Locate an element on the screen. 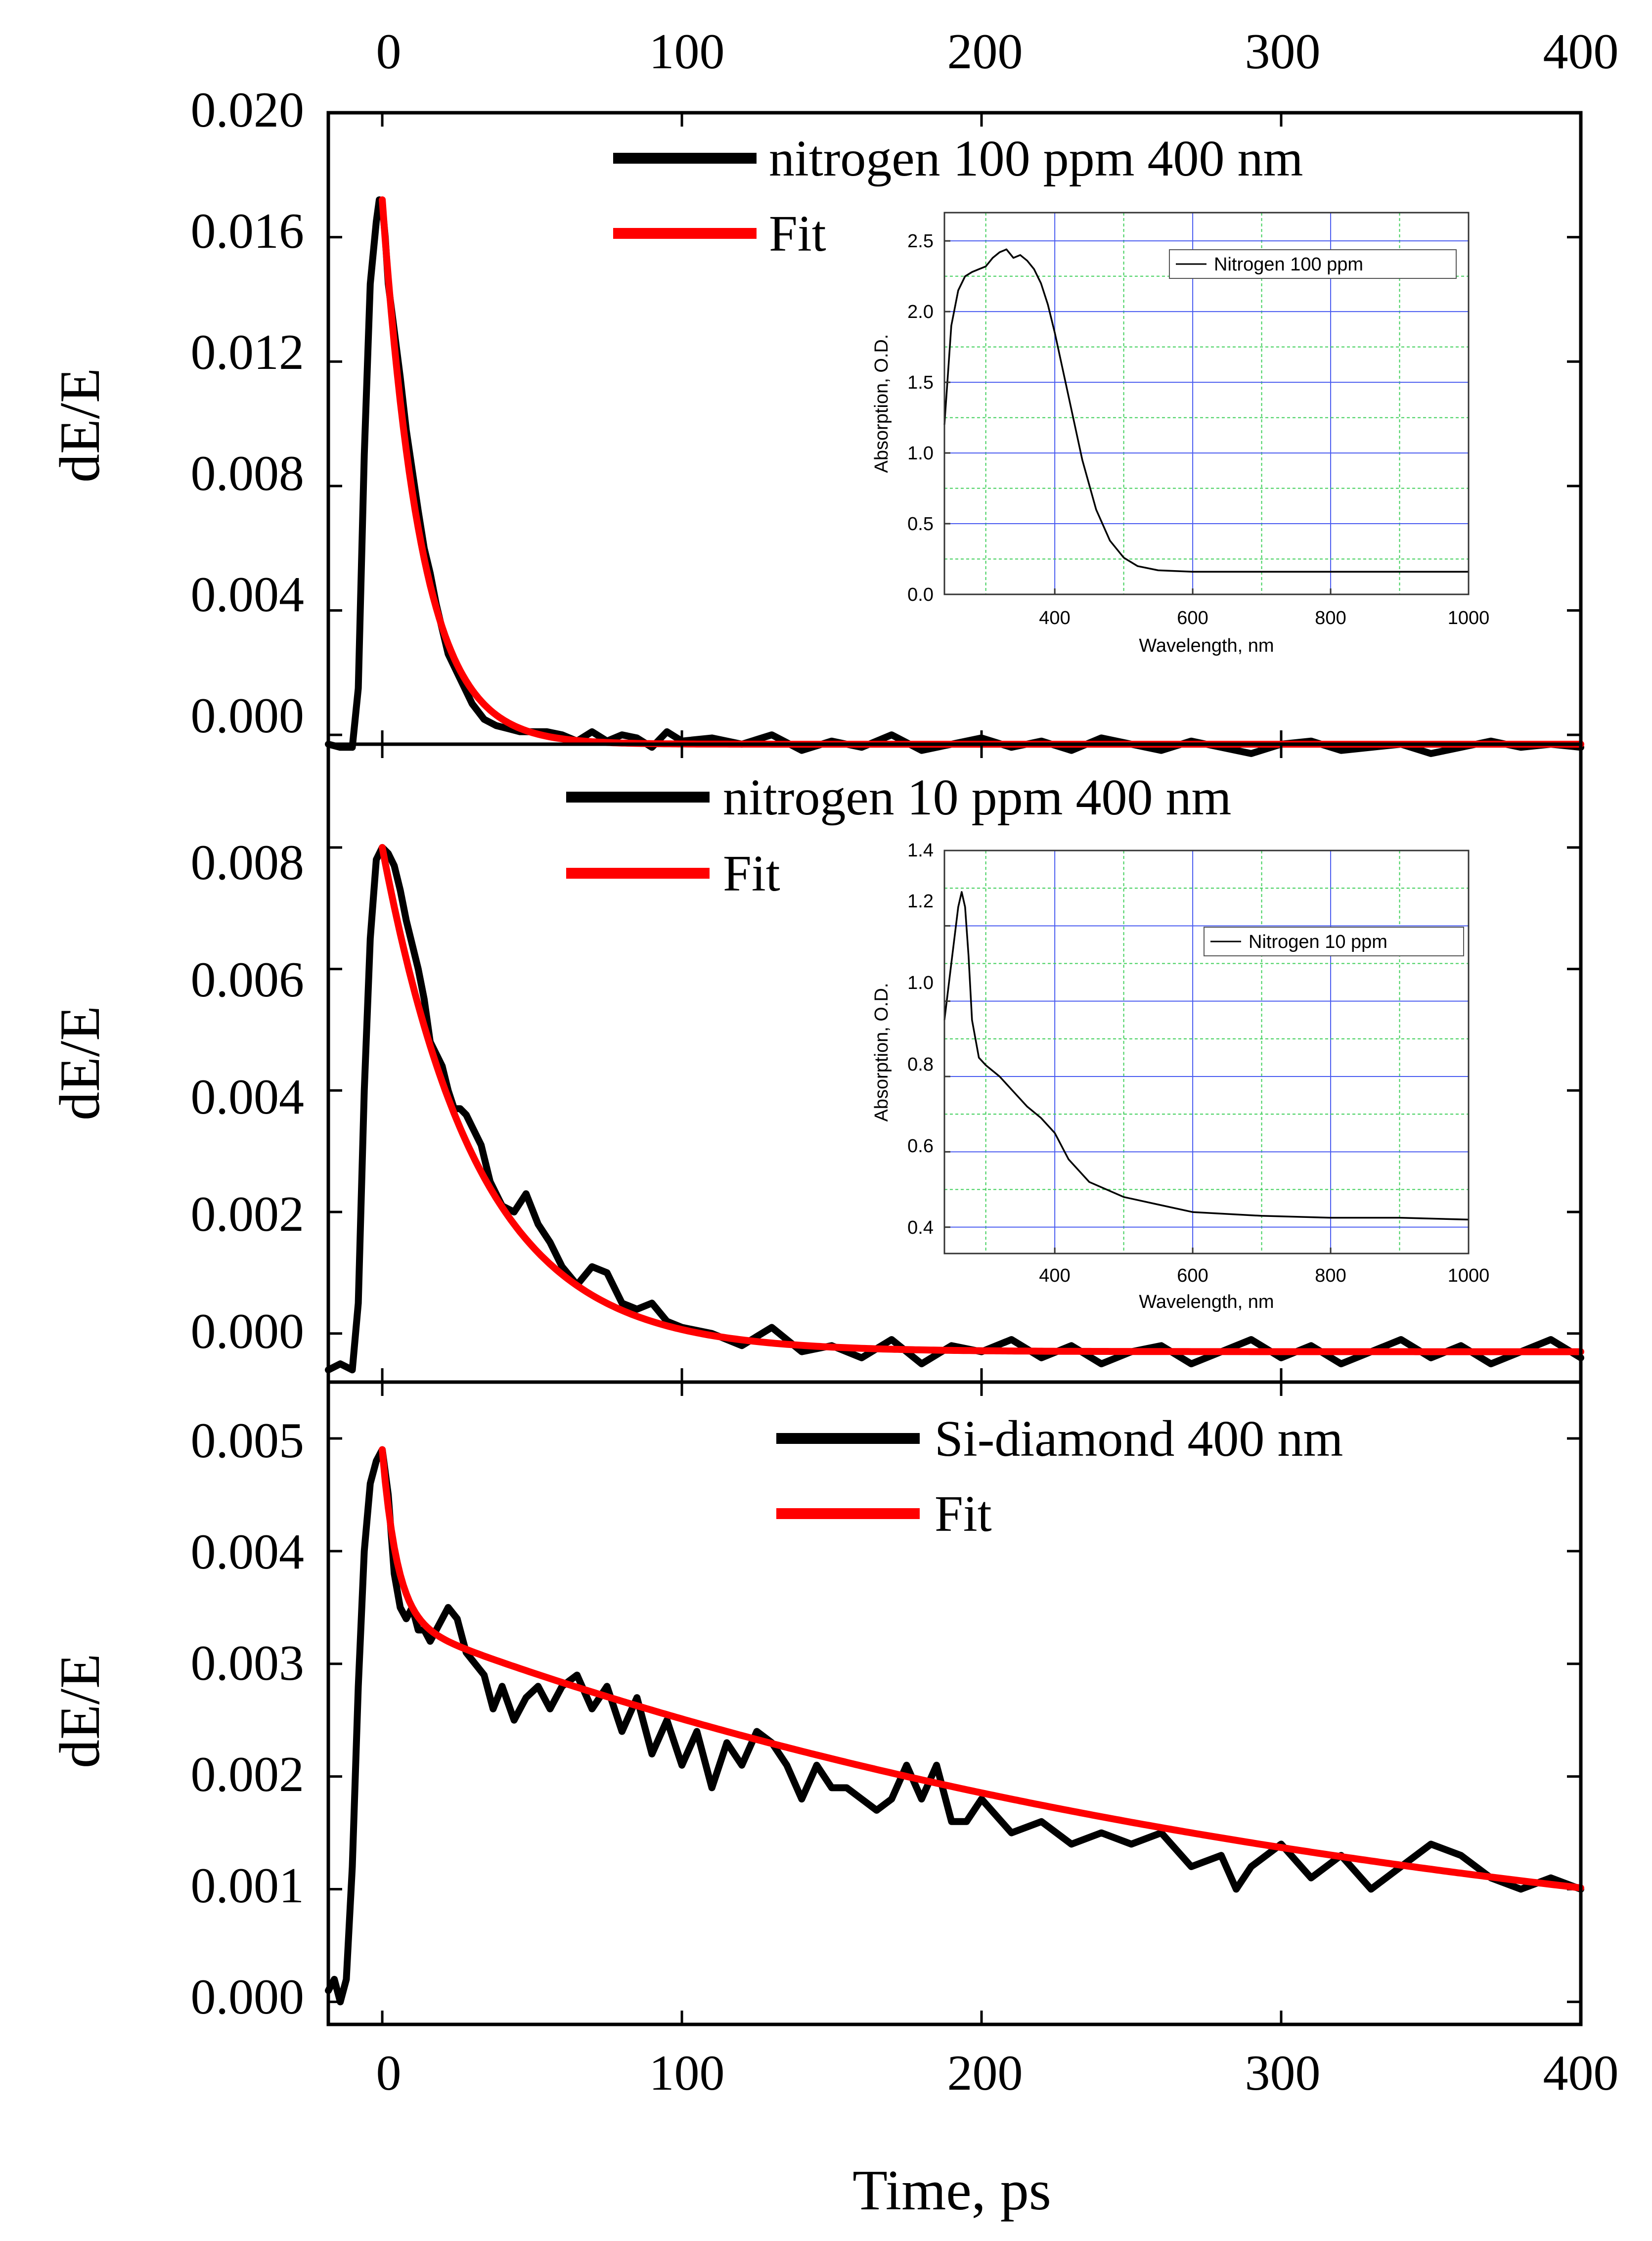  inset-2-y-axis-label: Absorption, O.D. is located at coordinates (881, 1052).